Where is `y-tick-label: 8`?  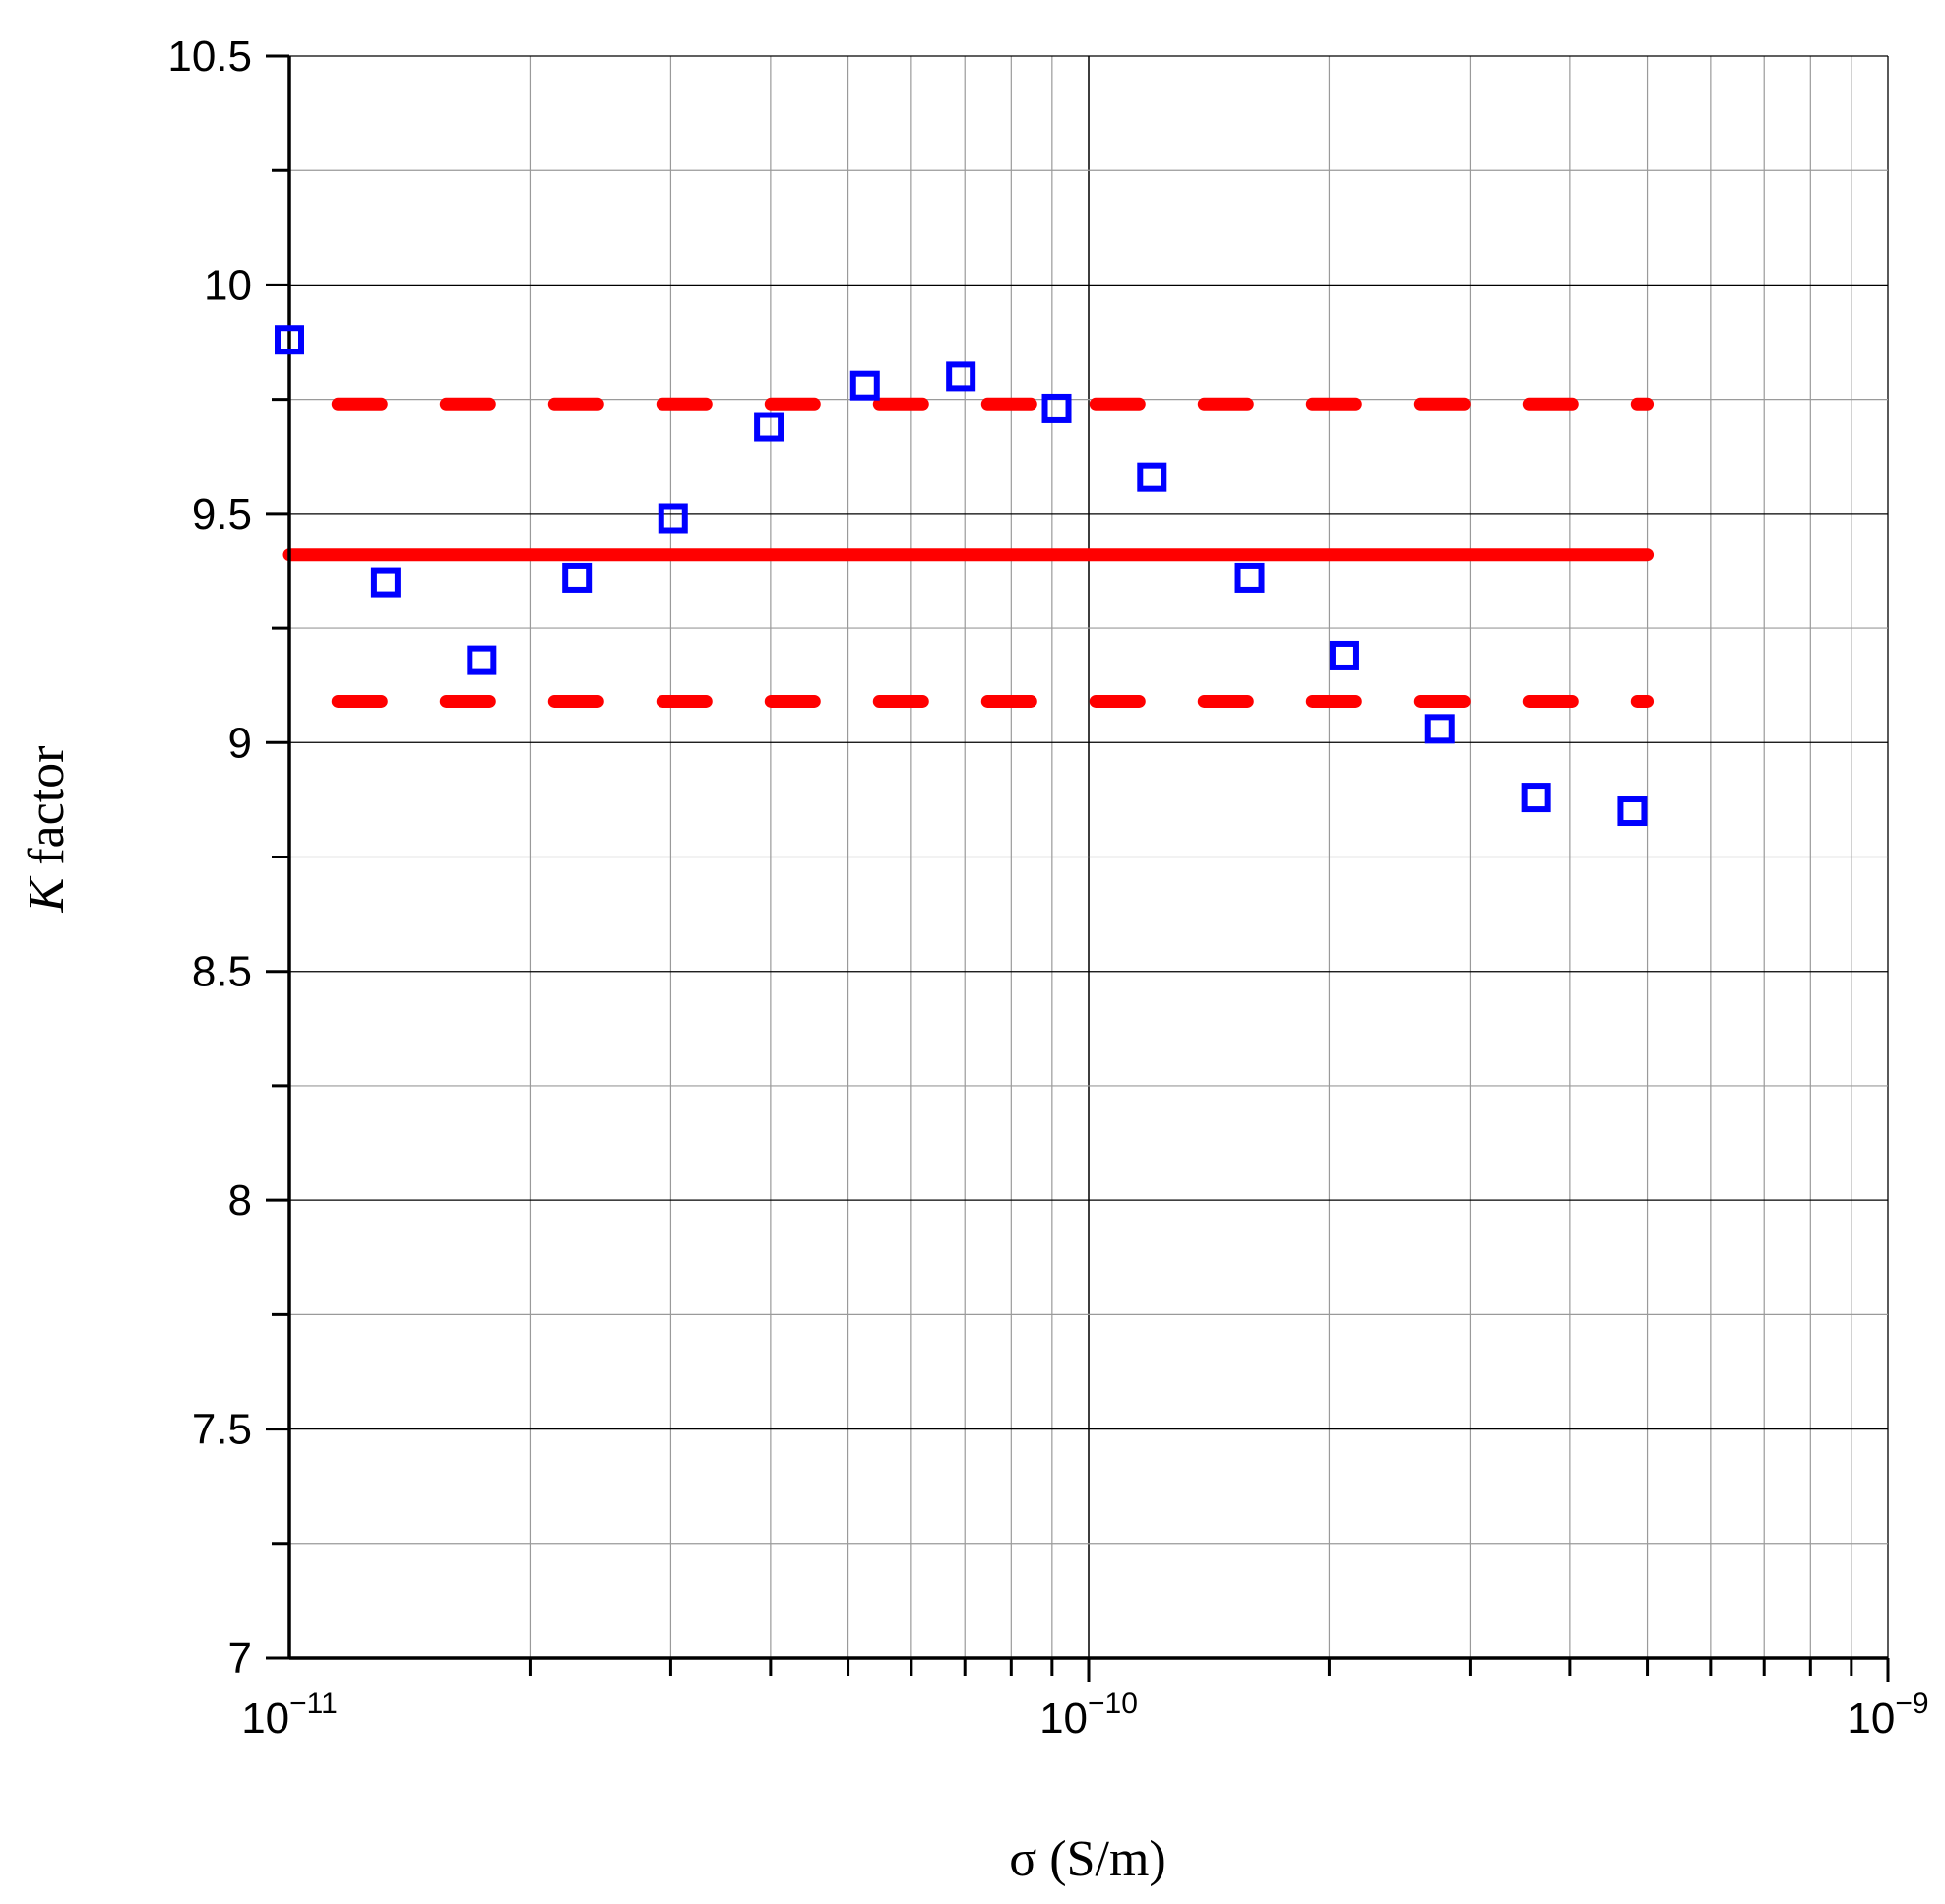 y-tick-label: 8 is located at coordinates (240, 1200).